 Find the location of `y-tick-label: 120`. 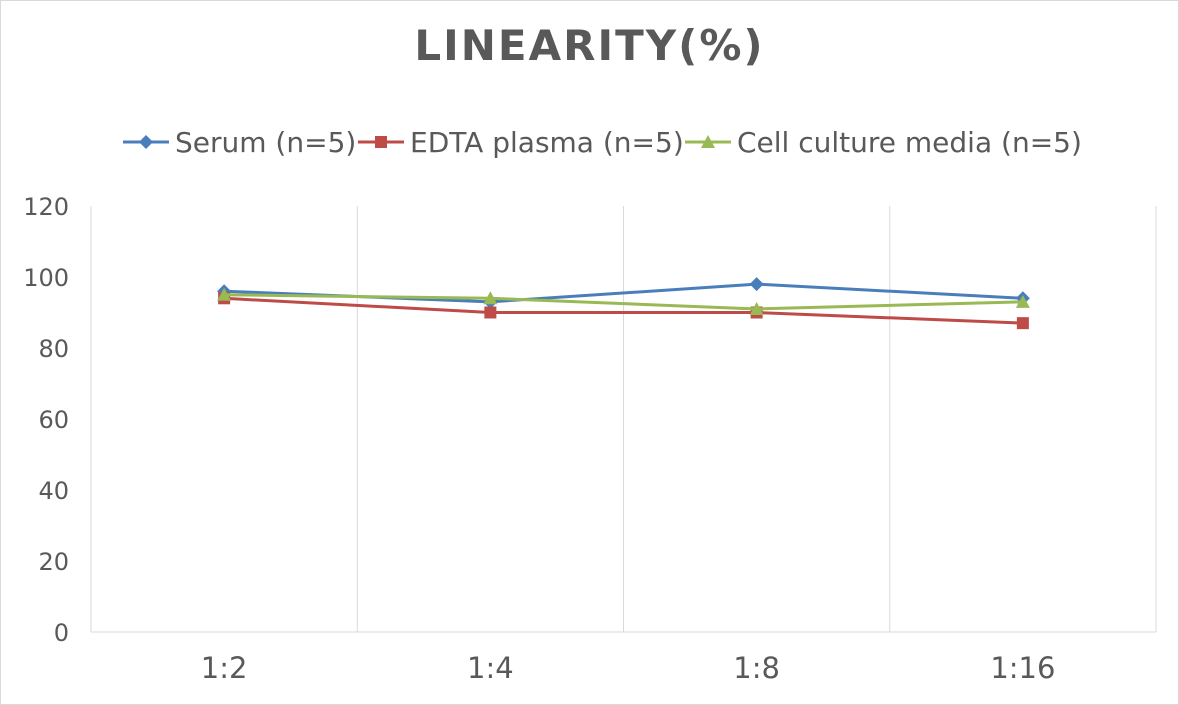

y-tick-label: 120 is located at coordinates (46, 207).